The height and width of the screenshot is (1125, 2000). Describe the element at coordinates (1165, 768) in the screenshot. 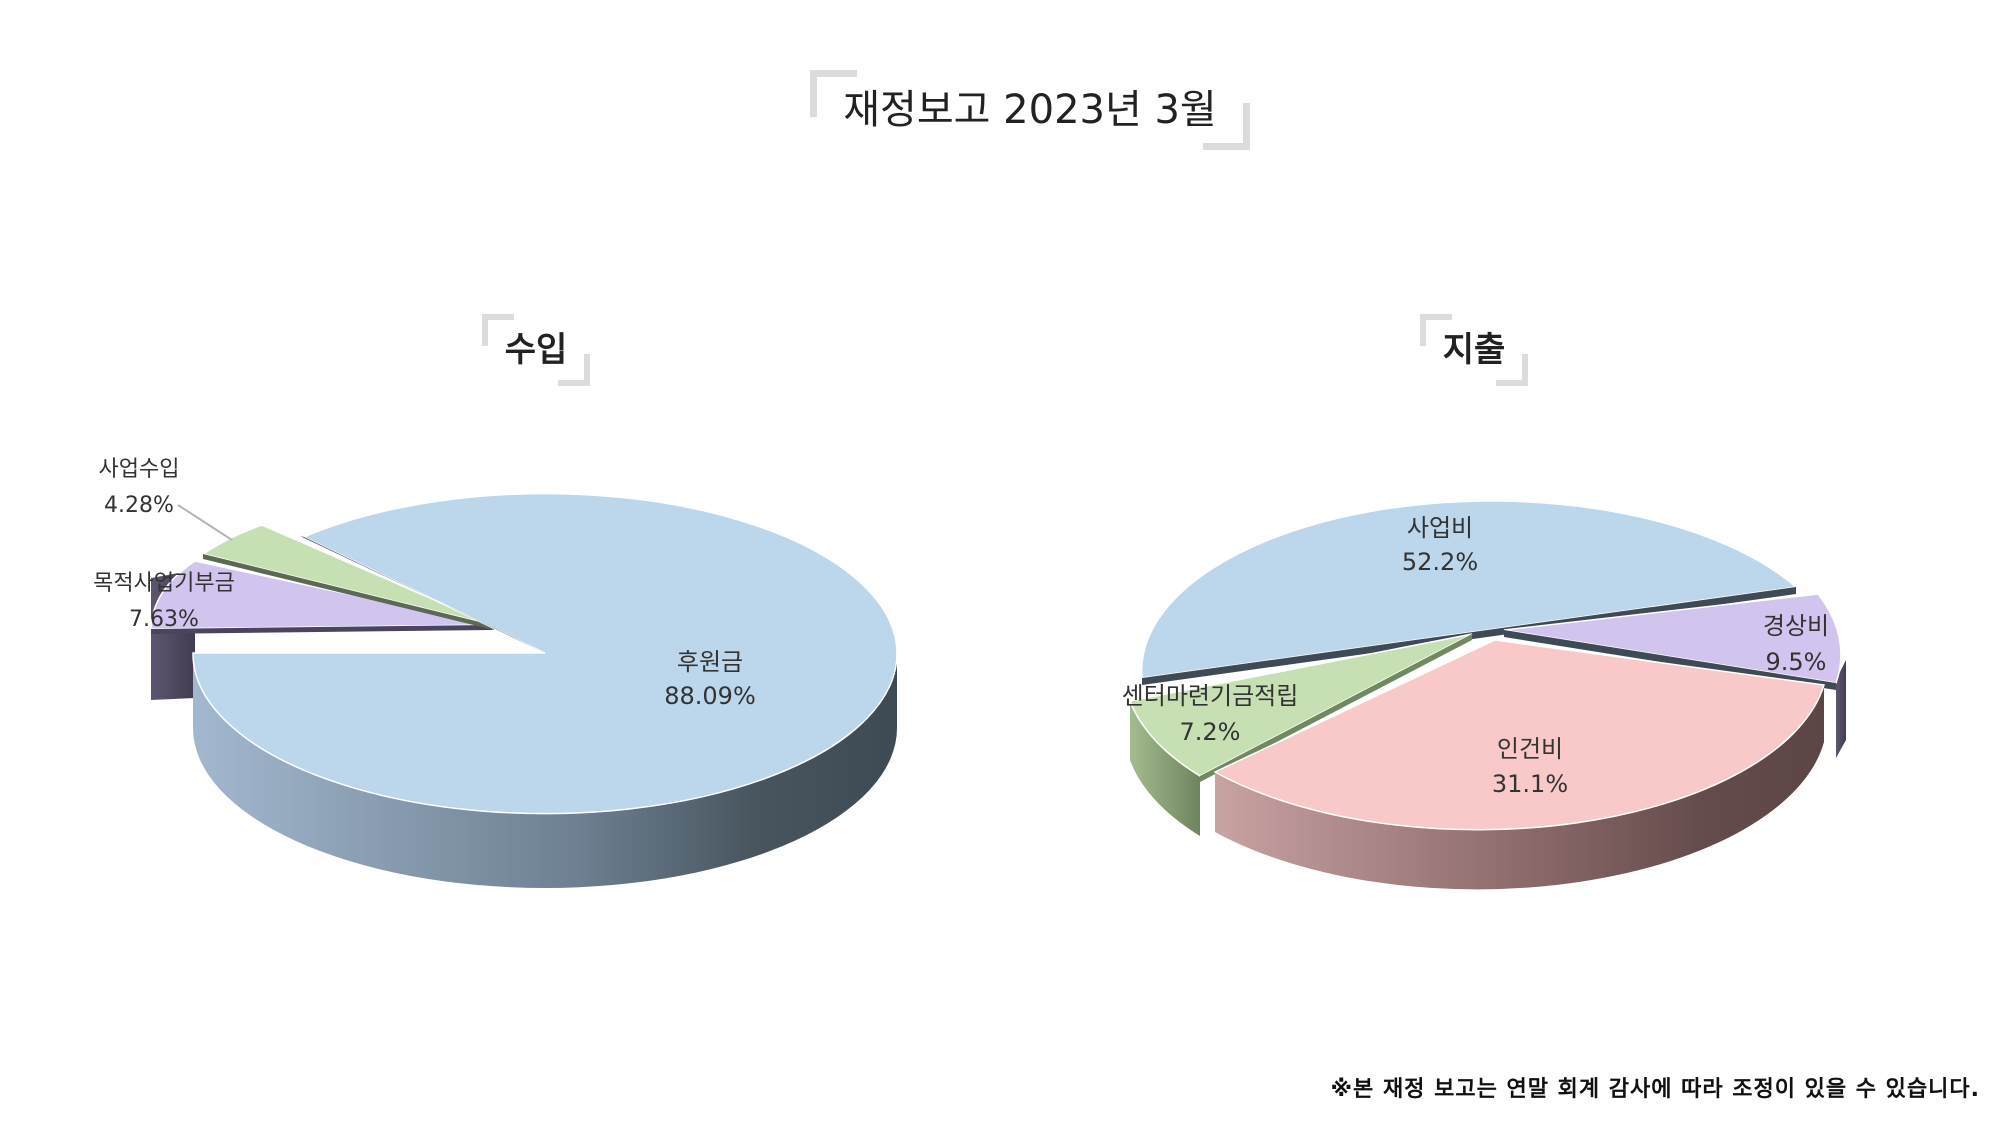

I see `slice-side-센터마련기금적립` at that location.